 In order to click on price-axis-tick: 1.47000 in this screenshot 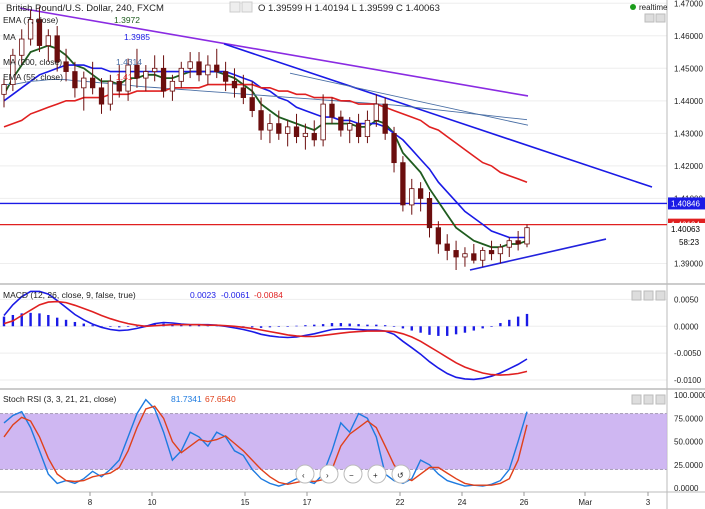, I will do `click(688, 4)`.